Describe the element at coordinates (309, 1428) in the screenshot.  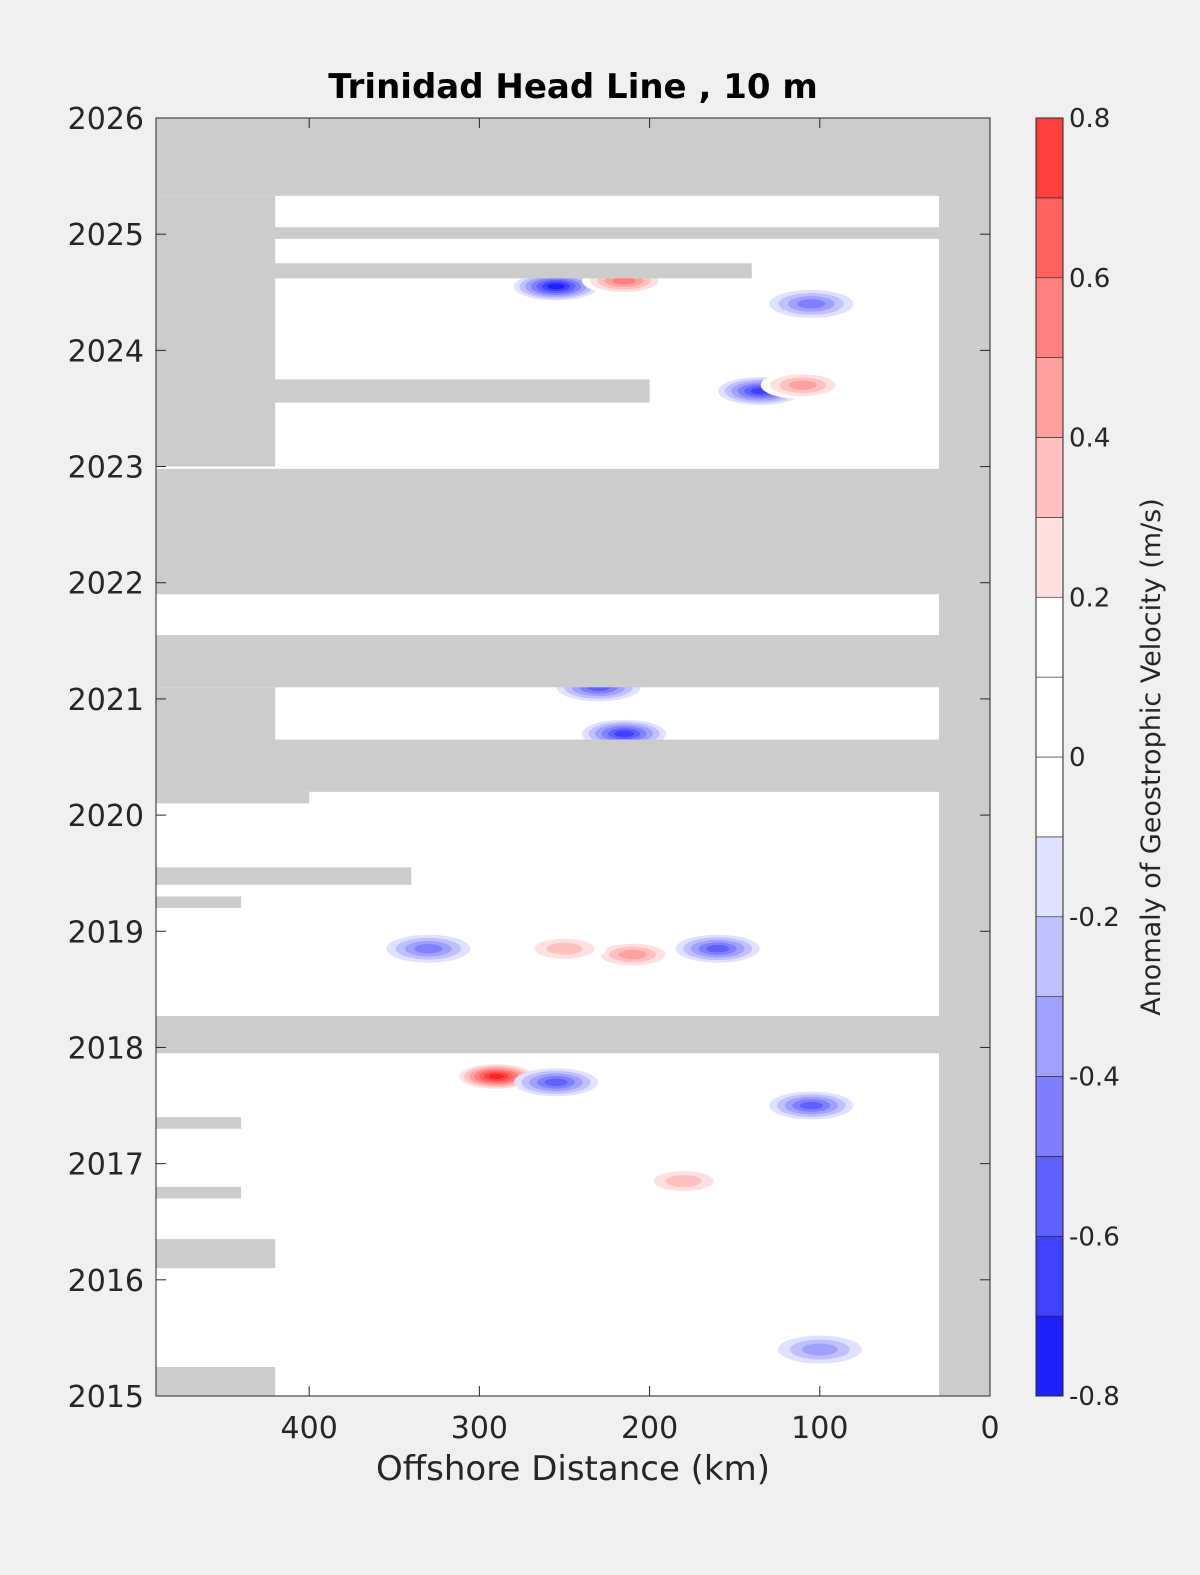
I see `x-tick-label: 400` at that location.